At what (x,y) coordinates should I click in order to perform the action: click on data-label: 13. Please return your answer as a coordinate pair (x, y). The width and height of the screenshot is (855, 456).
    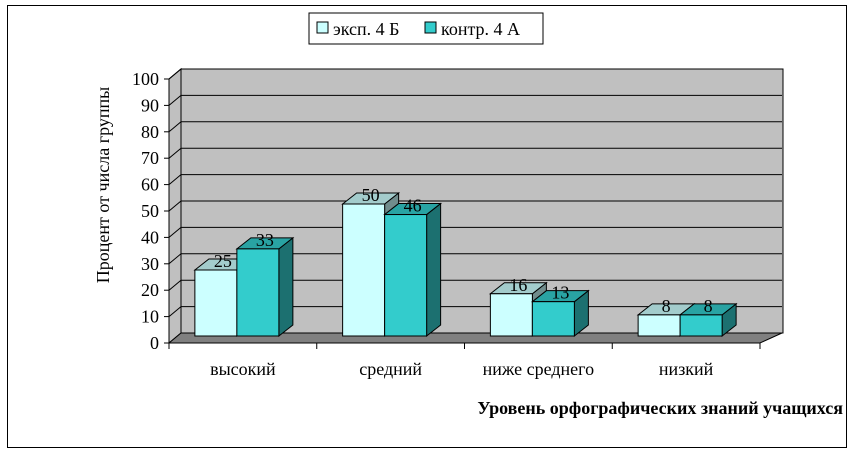
    Looking at the image, I should click on (560, 293).